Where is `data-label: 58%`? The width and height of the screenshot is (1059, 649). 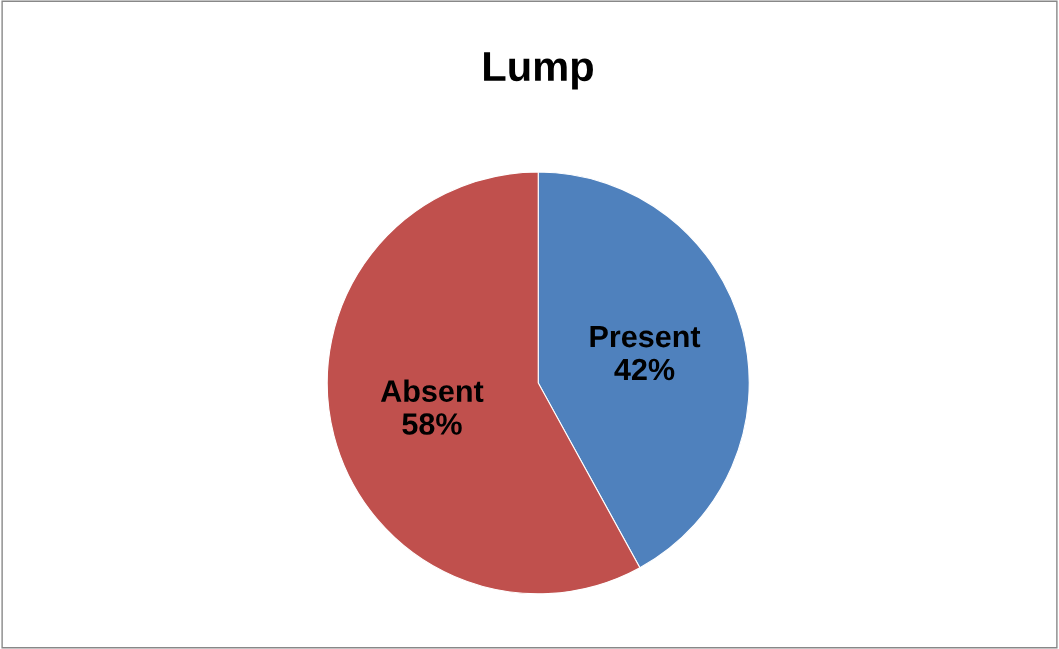
data-label: 58% is located at coordinates (432, 424).